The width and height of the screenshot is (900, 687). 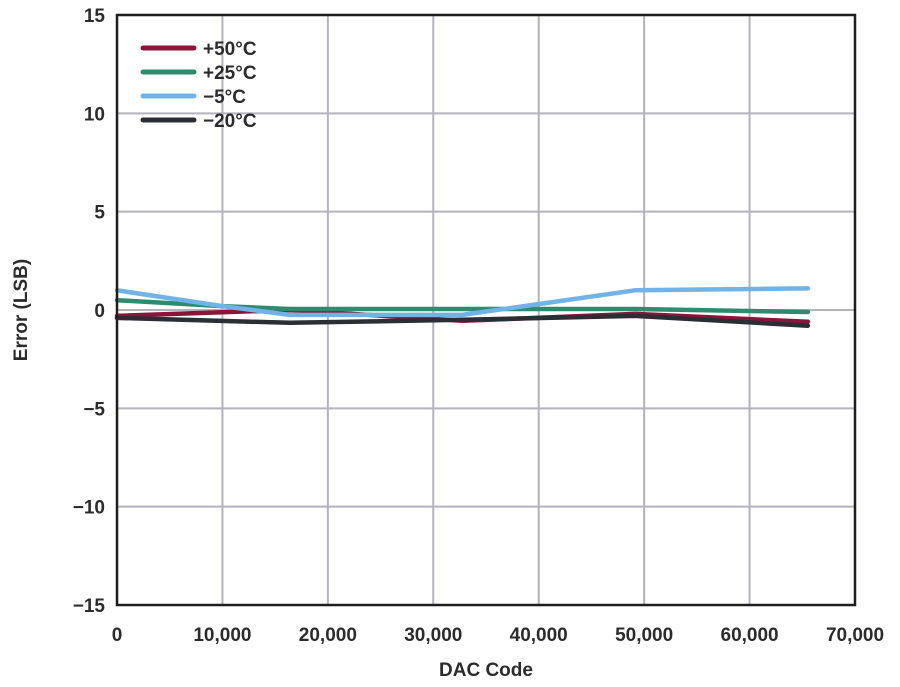 I want to click on x-tick-label: 50,000, so click(x=644, y=635).